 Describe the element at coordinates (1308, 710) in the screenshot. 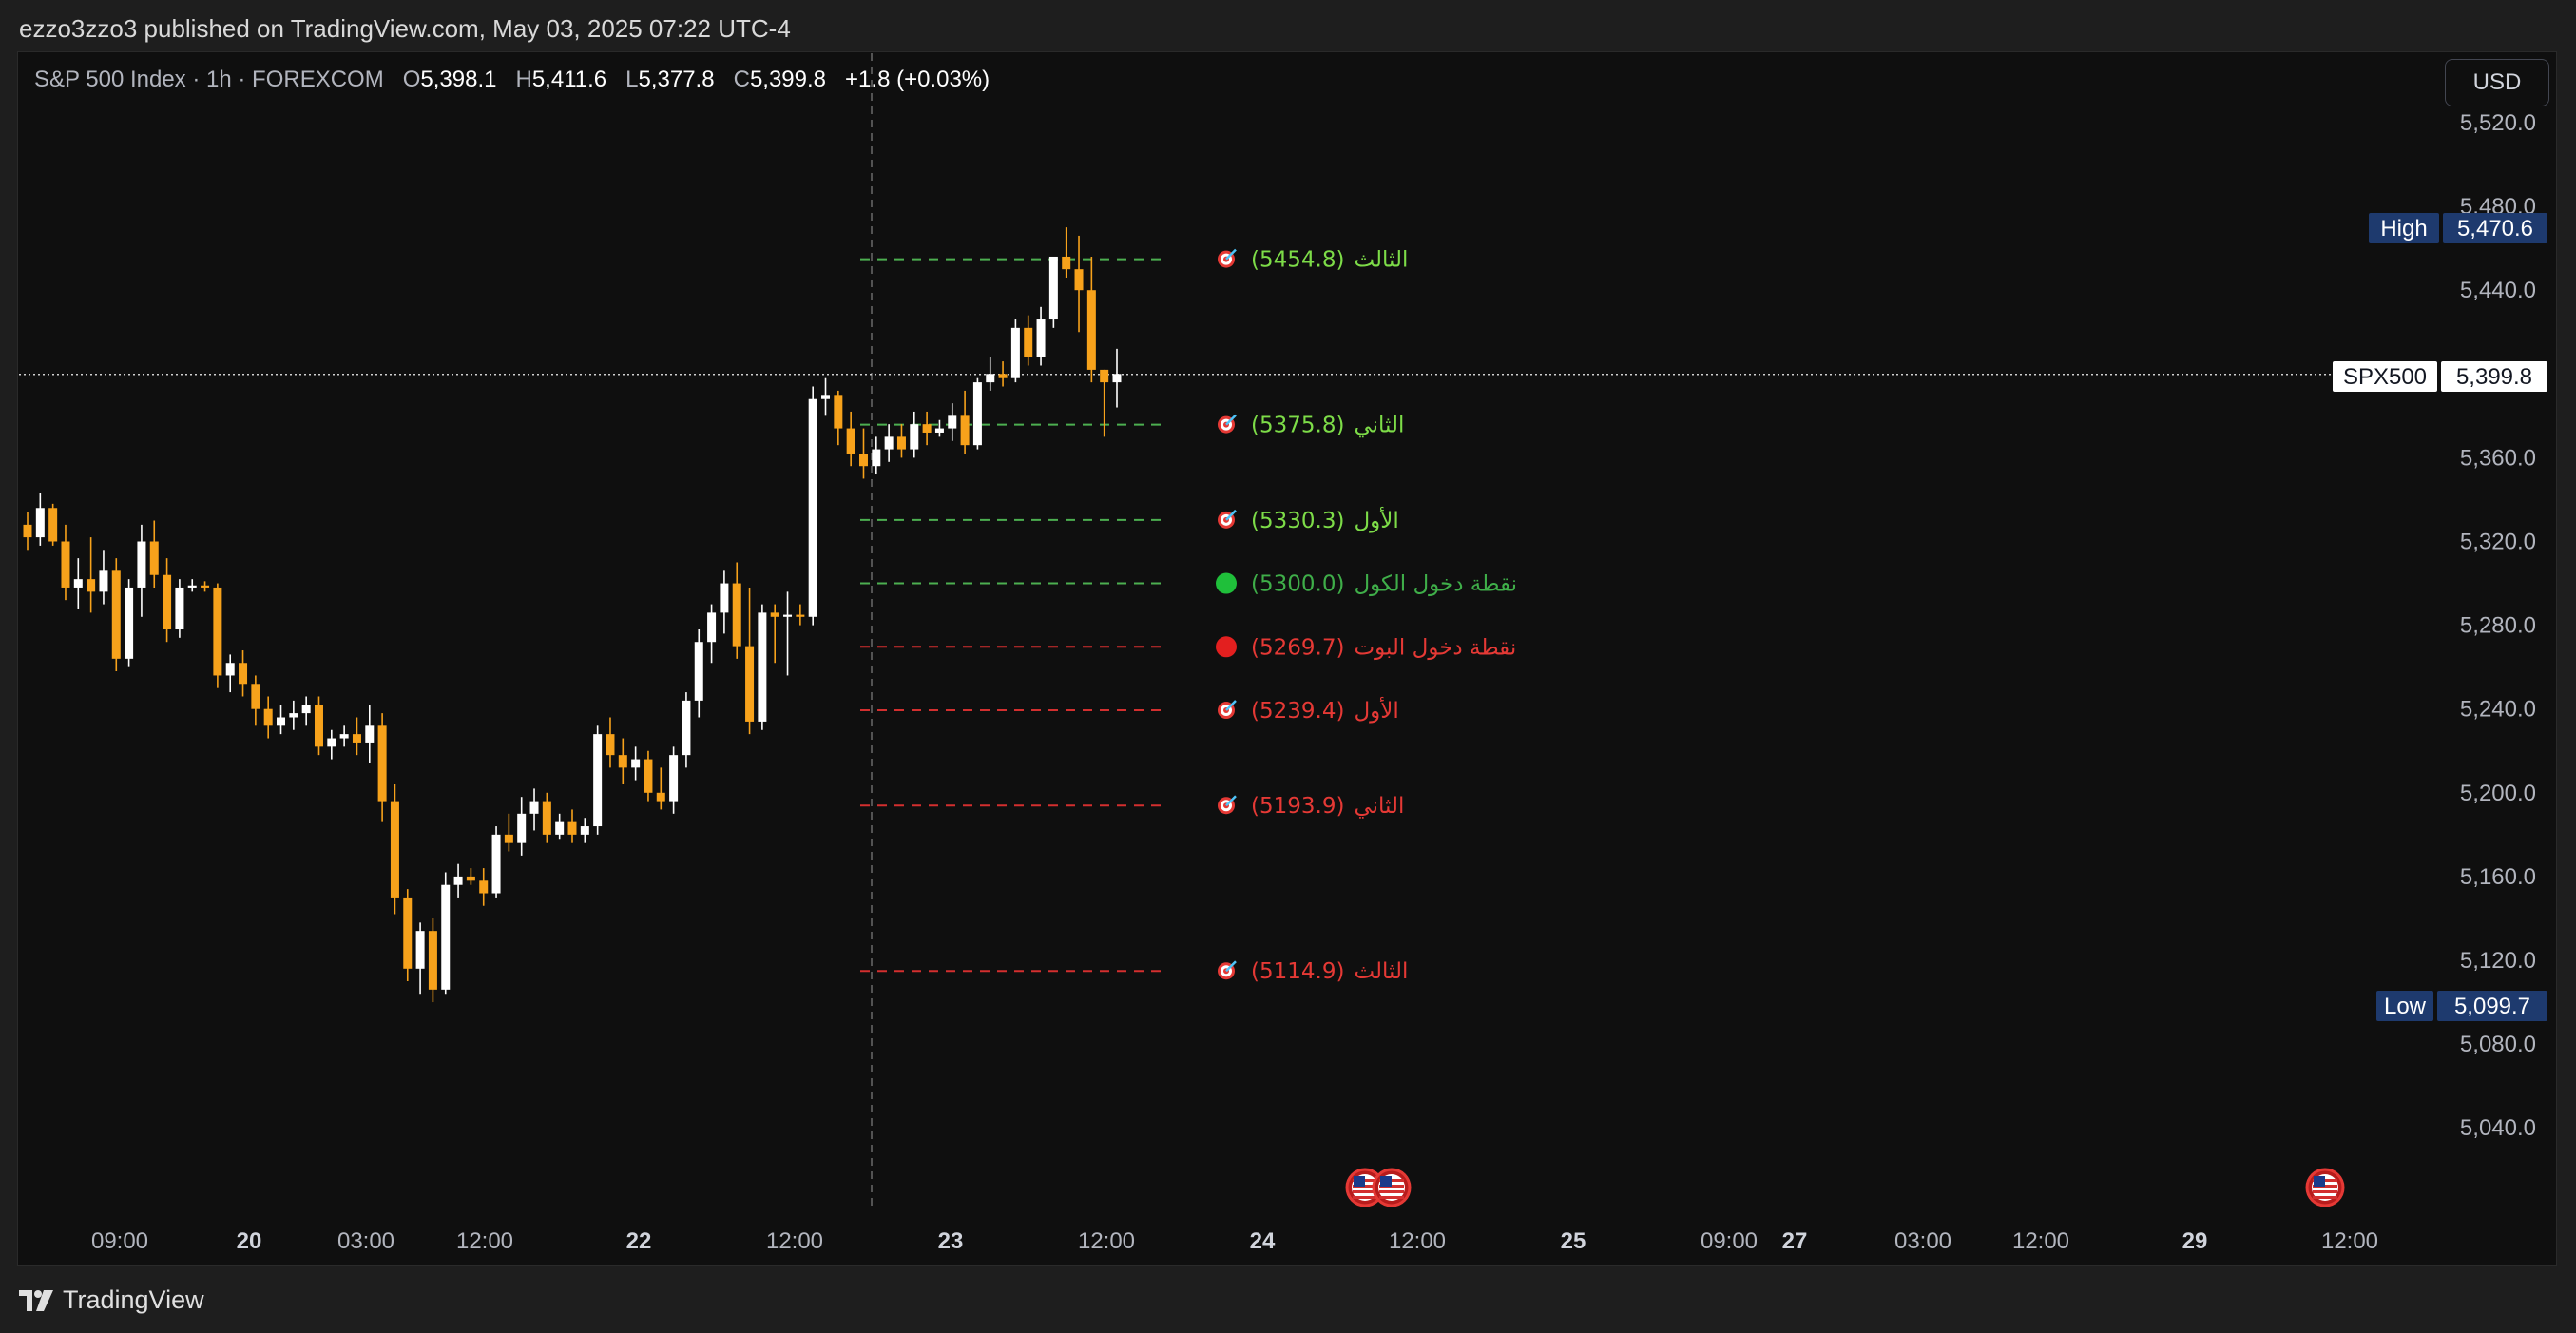

I see `level-annotation: (5239.4) الأول` at that location.